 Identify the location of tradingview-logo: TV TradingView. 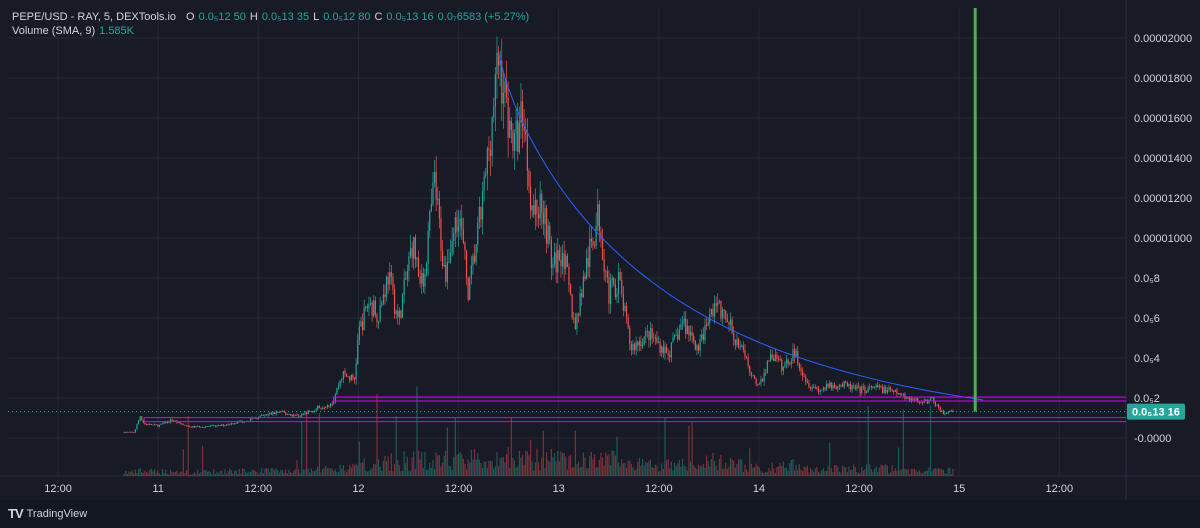
(47, 513).